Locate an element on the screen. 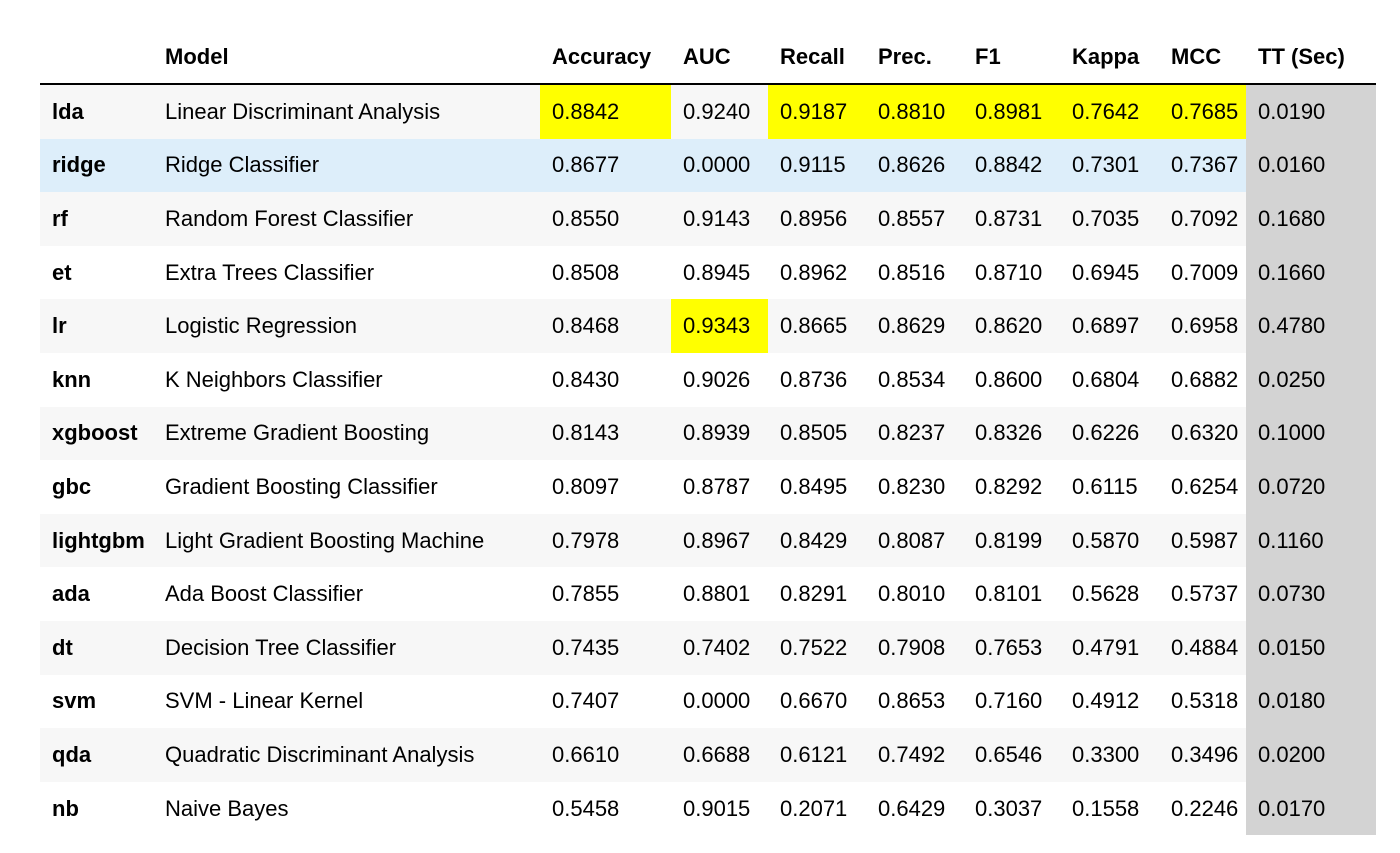  recall-cell: 0.8962 is located at coordinates (814, 272).